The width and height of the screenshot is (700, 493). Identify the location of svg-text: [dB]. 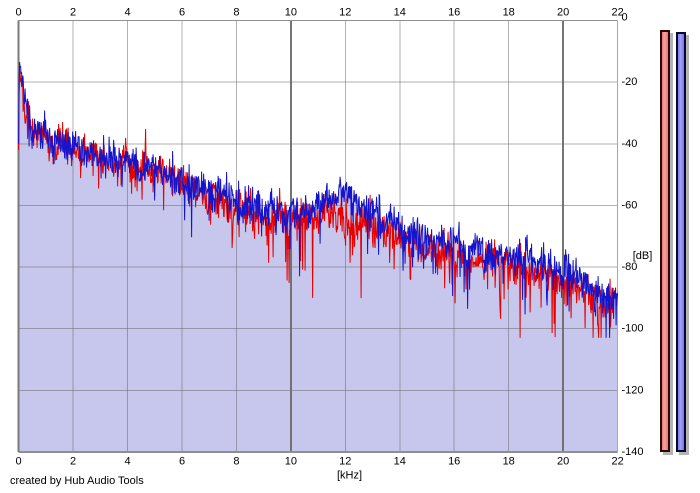
(643, 256).